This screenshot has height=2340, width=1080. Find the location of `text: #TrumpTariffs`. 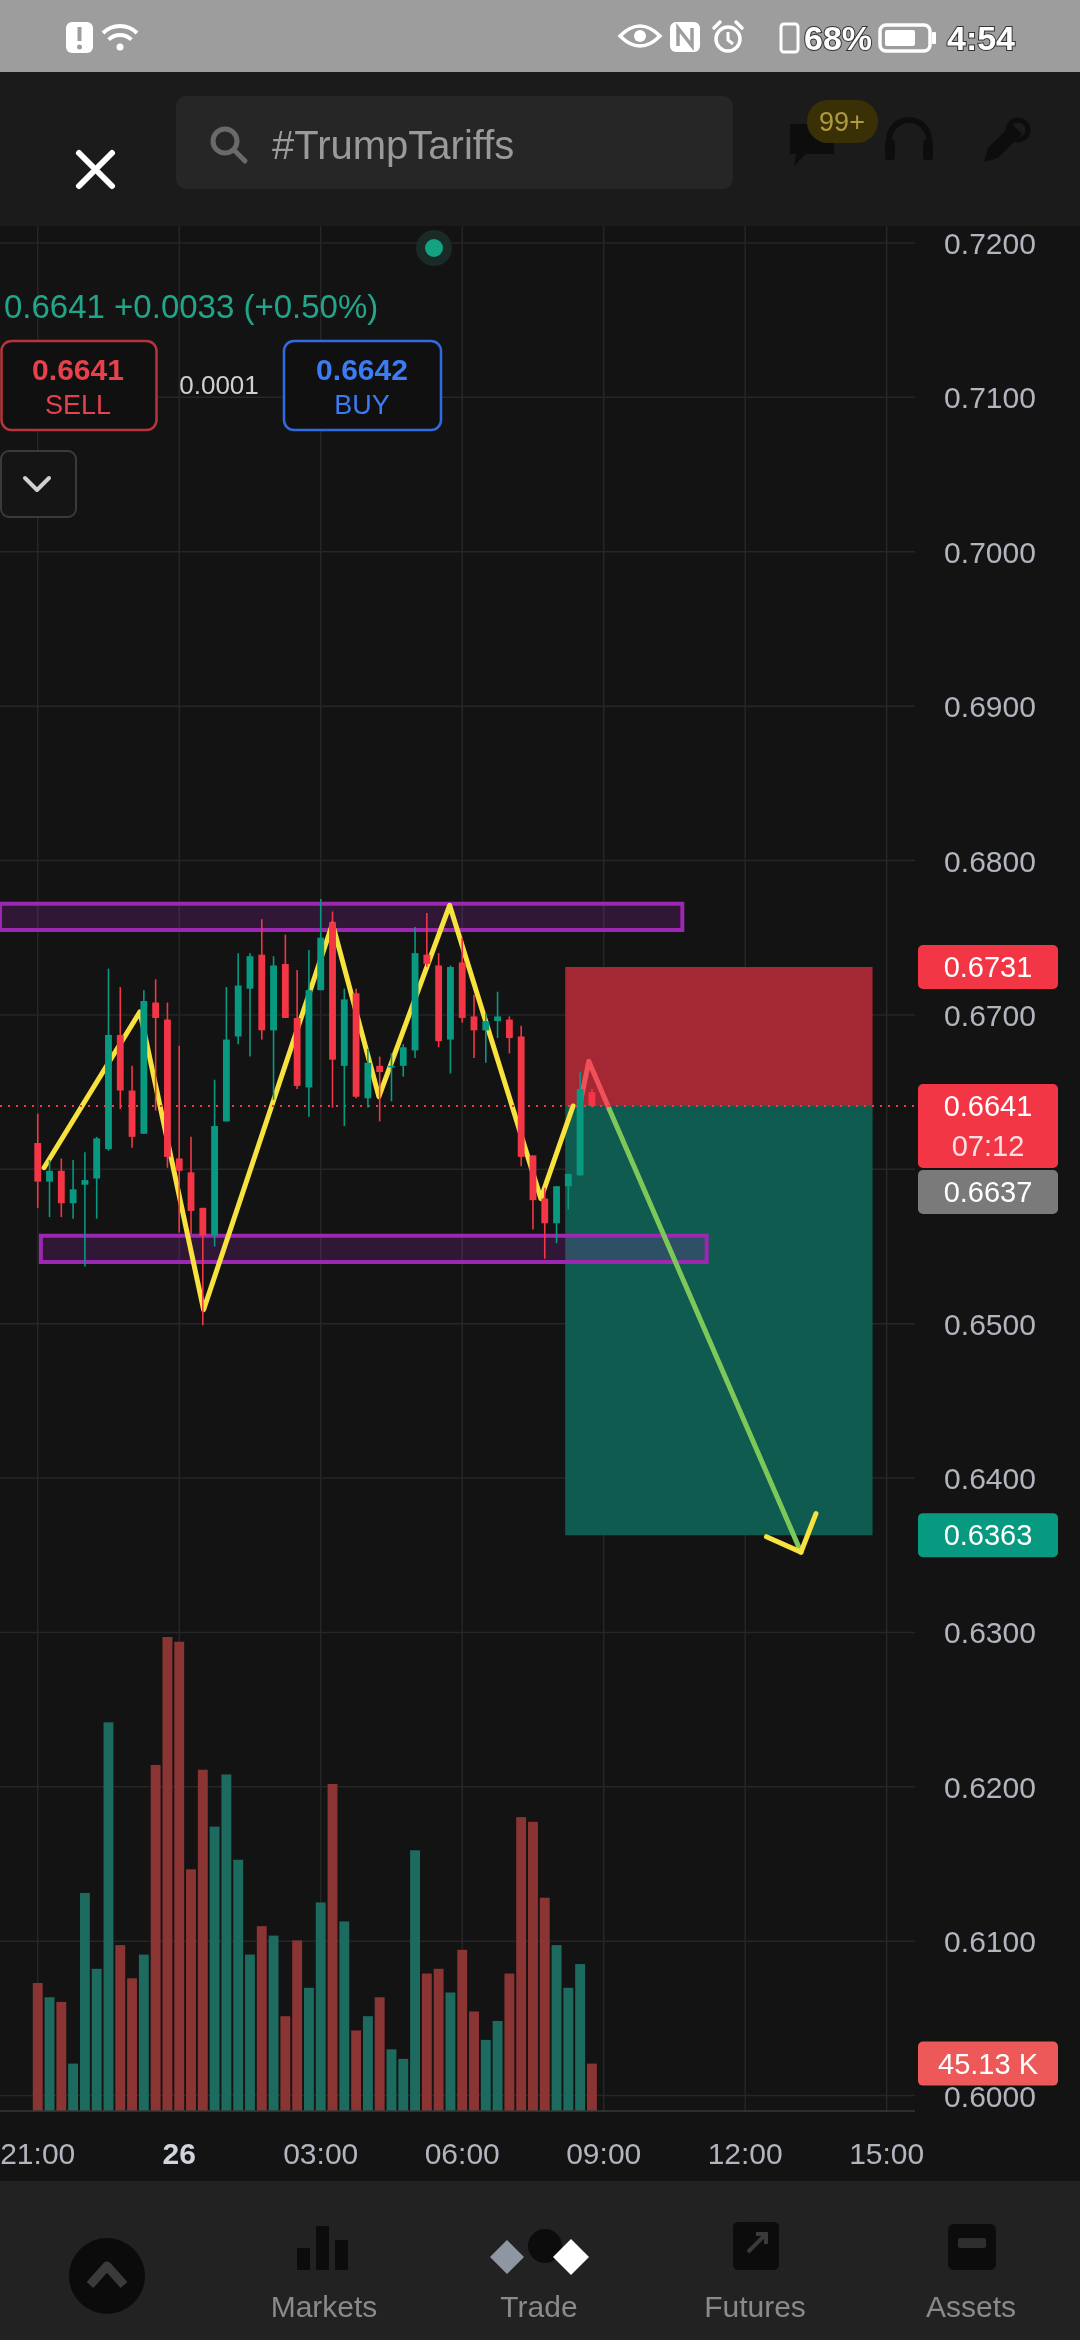

text: #TrumpTariffs is located at coordinates (393, 145).